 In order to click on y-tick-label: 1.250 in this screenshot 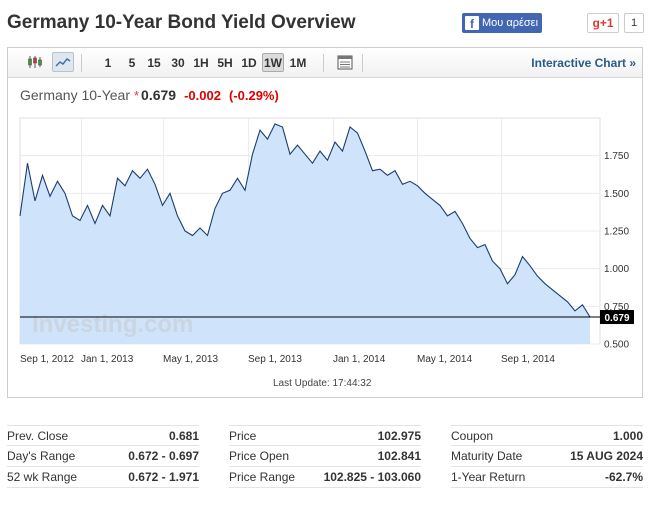, I will do `click(616, 232)`.